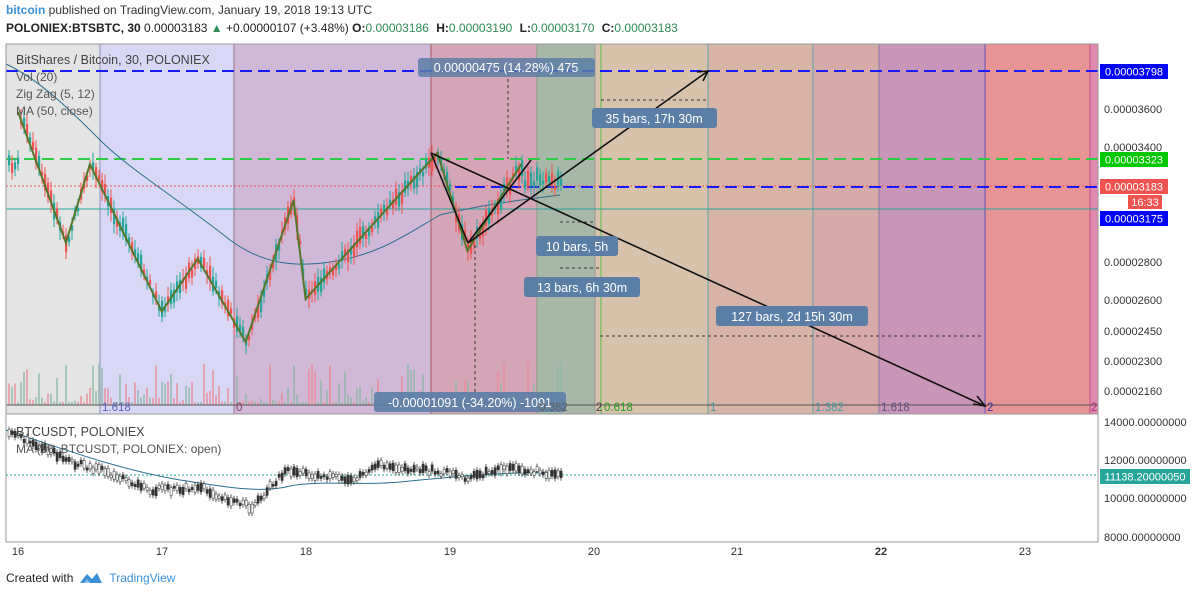  What do you see at coordinates (26, 10) in the screenshot?
I see `author-link: bitcoin` at bounding box center [26, 10].